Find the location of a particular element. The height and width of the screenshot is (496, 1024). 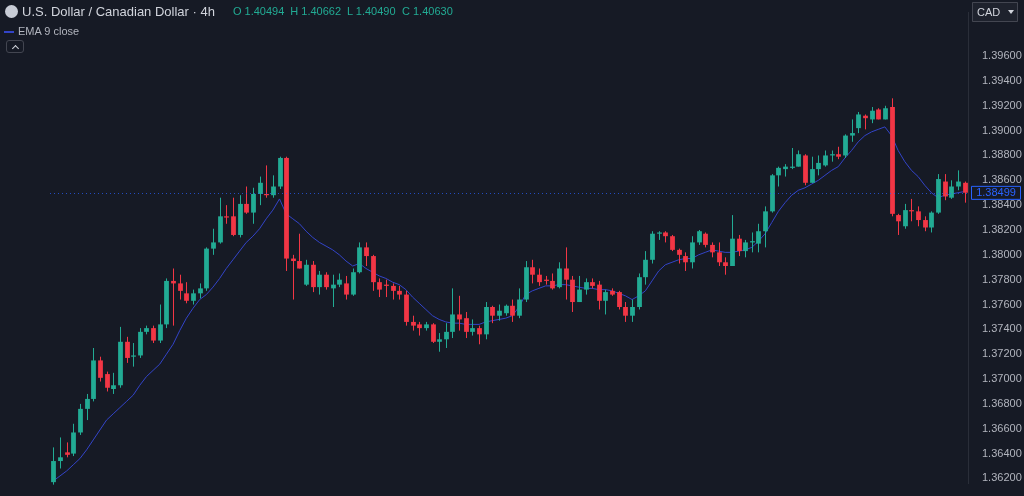

y-tick-label: 1.36400 is located at coordinates (1002, 452).